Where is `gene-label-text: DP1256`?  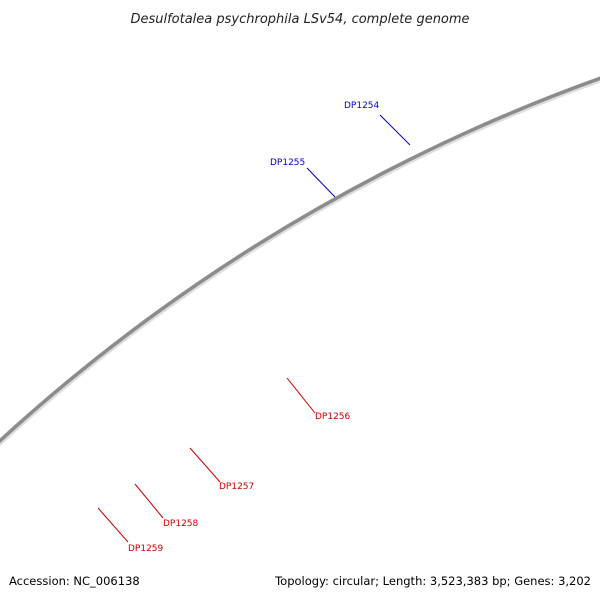
gene-label-text: DP1256 is located at coordinates (333, 417).